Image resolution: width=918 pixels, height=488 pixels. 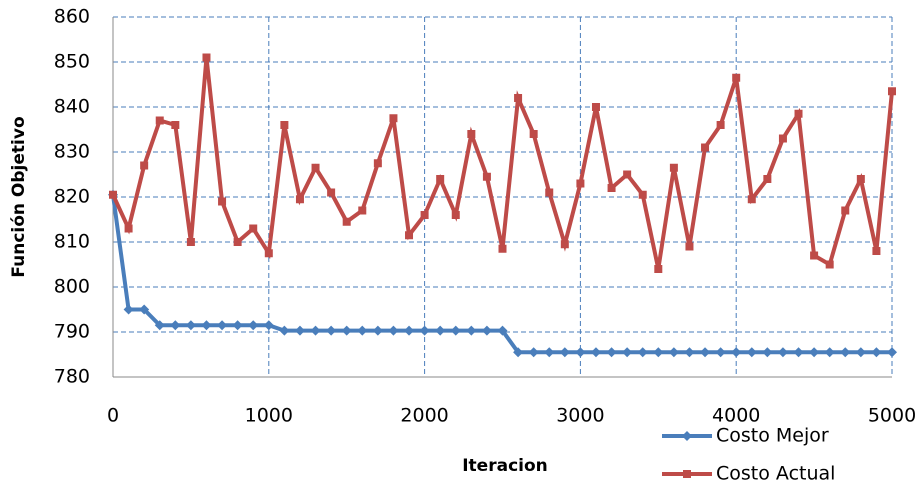 What do you see at coordinates (72, 62) in the screenshot?
I see `y-tick-label: 850` at bounding box center [72, 62].